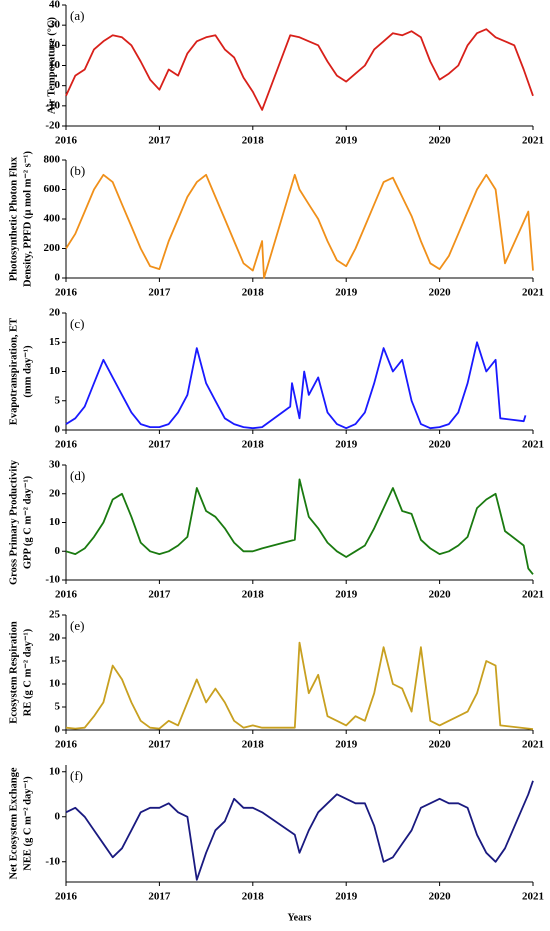 The height and width of the screenshot is (931, 550). What do you see at coordinates (27, 219) in the screenshot?
I see `y-axis-label: Density, PPFD (μ mol m⁻² s⁻¹)` at bounding box center [27, 219].